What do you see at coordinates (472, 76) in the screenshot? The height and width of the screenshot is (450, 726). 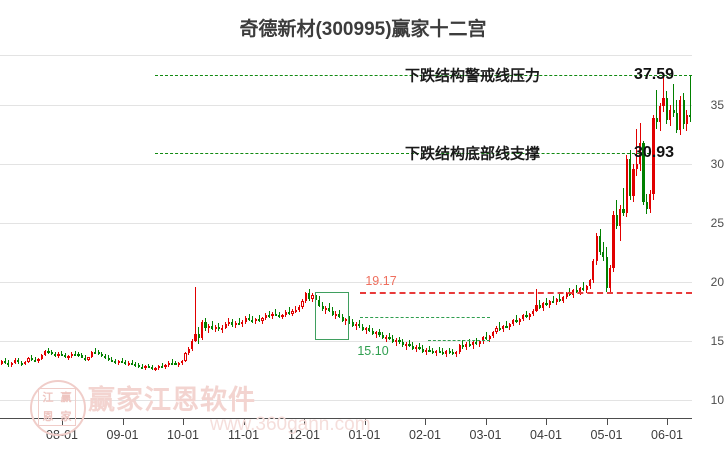 I see `resistance-label: 下跌结构警戒线压力` at bounding box center [472, 76].